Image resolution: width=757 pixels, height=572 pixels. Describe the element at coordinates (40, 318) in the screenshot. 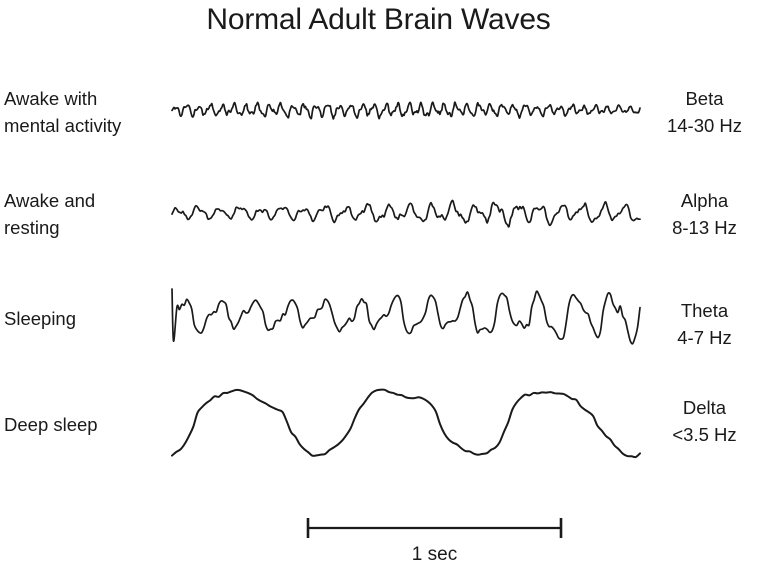

I see `state-label-theta: Sleeping` at that location.